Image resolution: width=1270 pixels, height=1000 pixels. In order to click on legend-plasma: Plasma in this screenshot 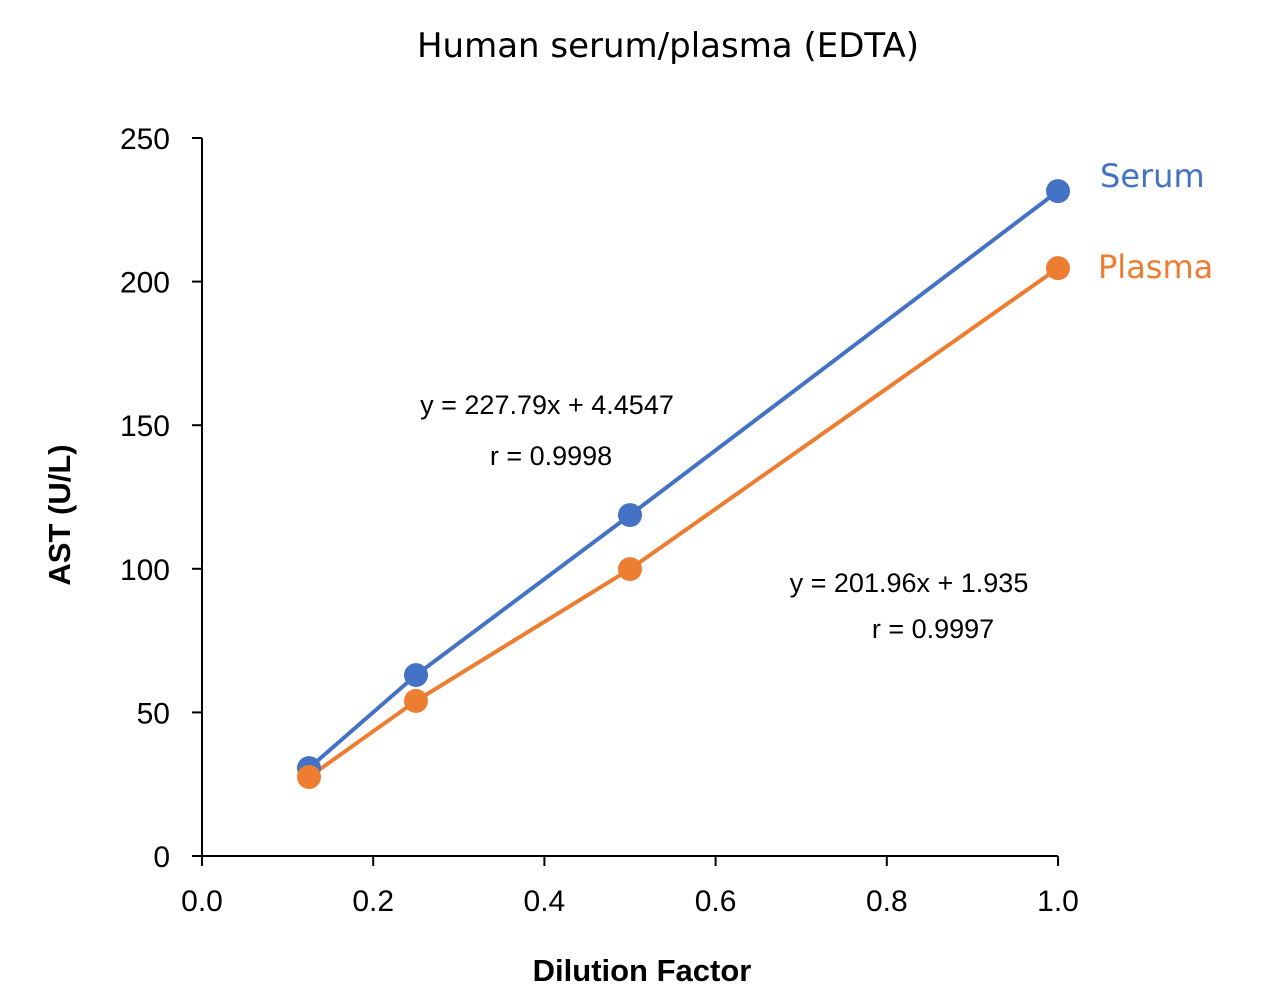, I will do `click(1155, 267)`.